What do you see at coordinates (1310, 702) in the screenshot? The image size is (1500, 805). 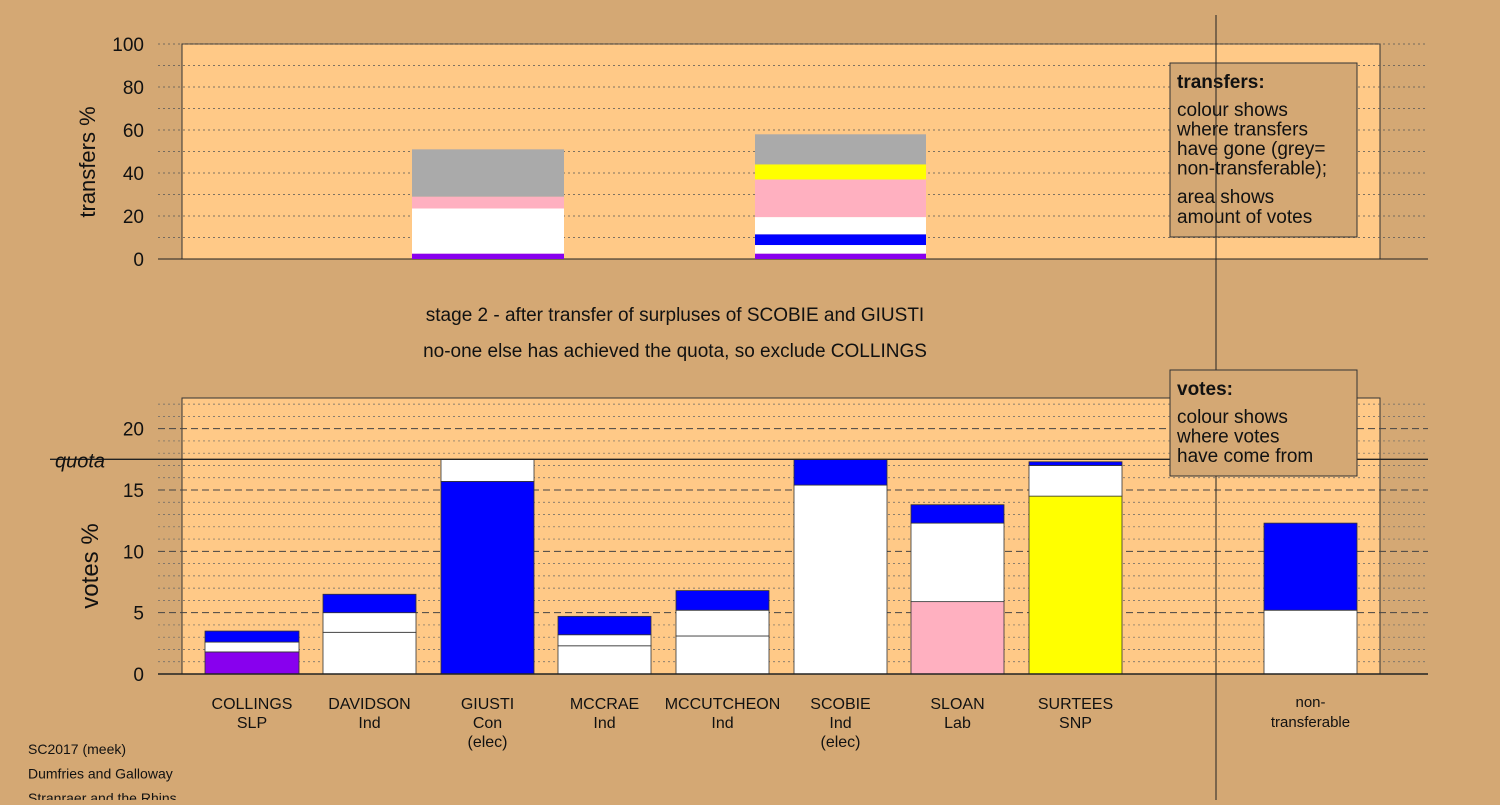 I see `nontransferable-label: non-` at bounding box center [1310, 702].